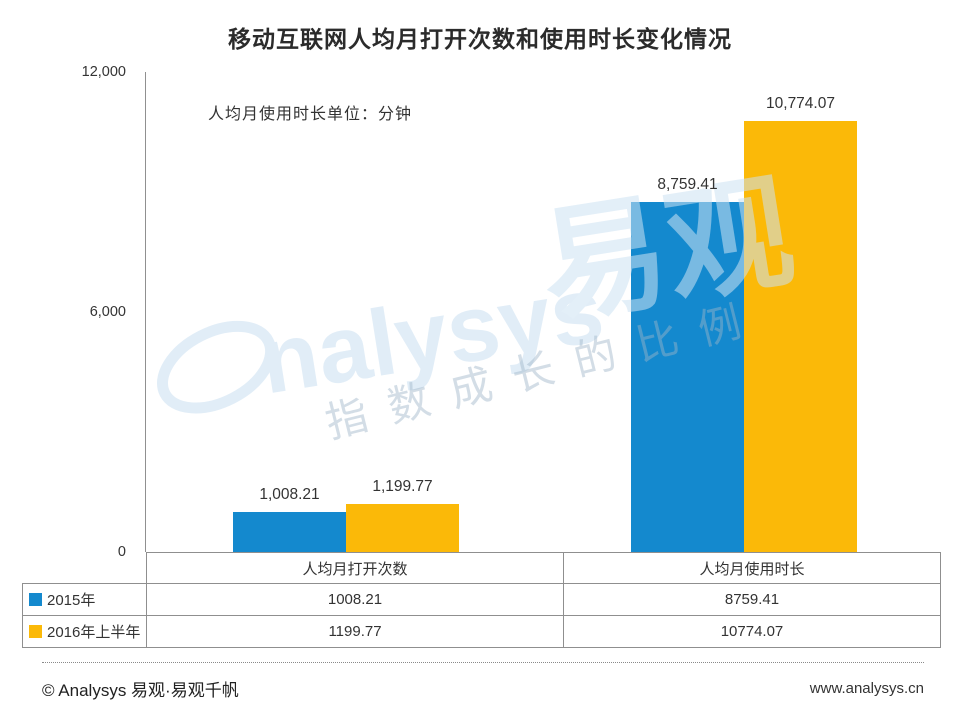  What do you see at coordinates (800, 104) in the screenshot?
I see `bar-value-label-series1-cat1: 10,774.07` at bounding box center [800, 104].